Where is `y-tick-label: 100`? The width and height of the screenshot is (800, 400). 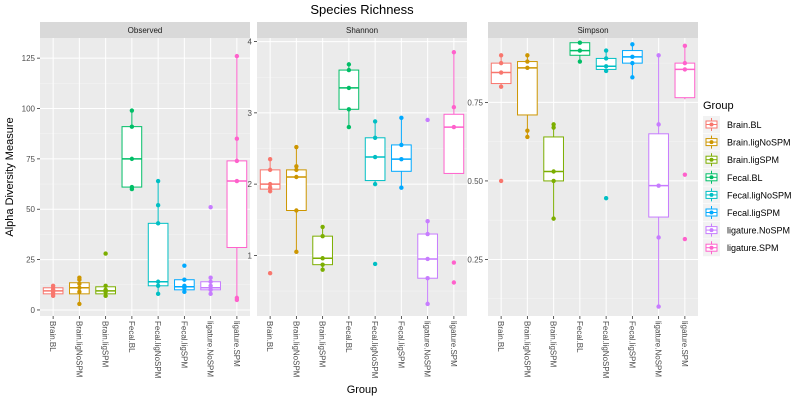 y-tick-label: 100 is located at coordinates (29, 109).